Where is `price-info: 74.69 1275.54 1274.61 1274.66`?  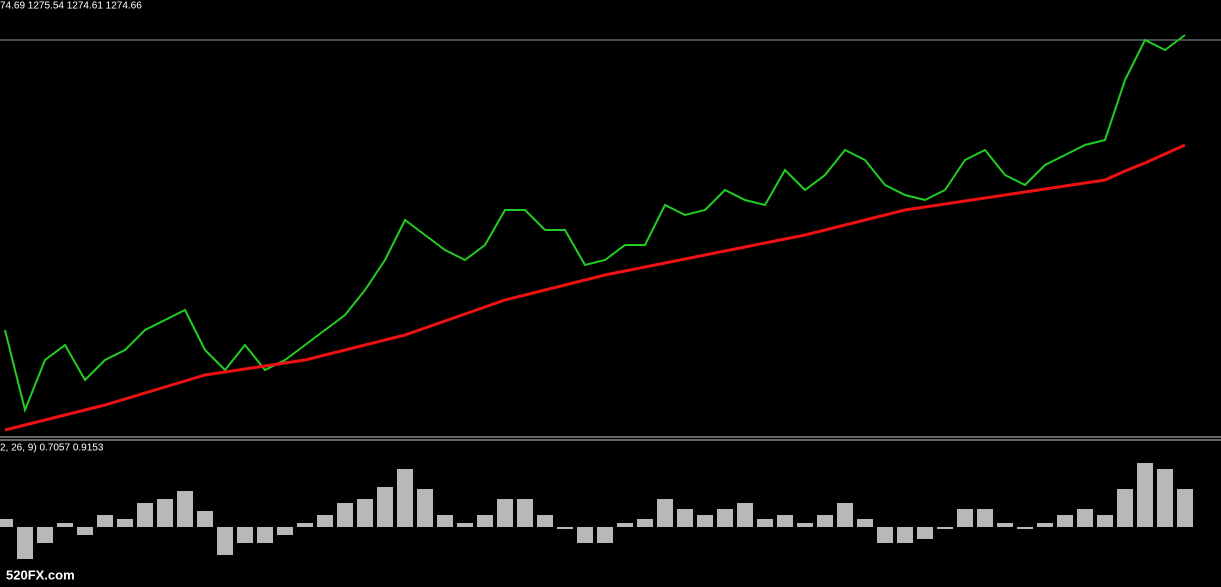 price-info: 74.69 1275.54 1274.61 1274.66 is located at coordinates (71, 6).